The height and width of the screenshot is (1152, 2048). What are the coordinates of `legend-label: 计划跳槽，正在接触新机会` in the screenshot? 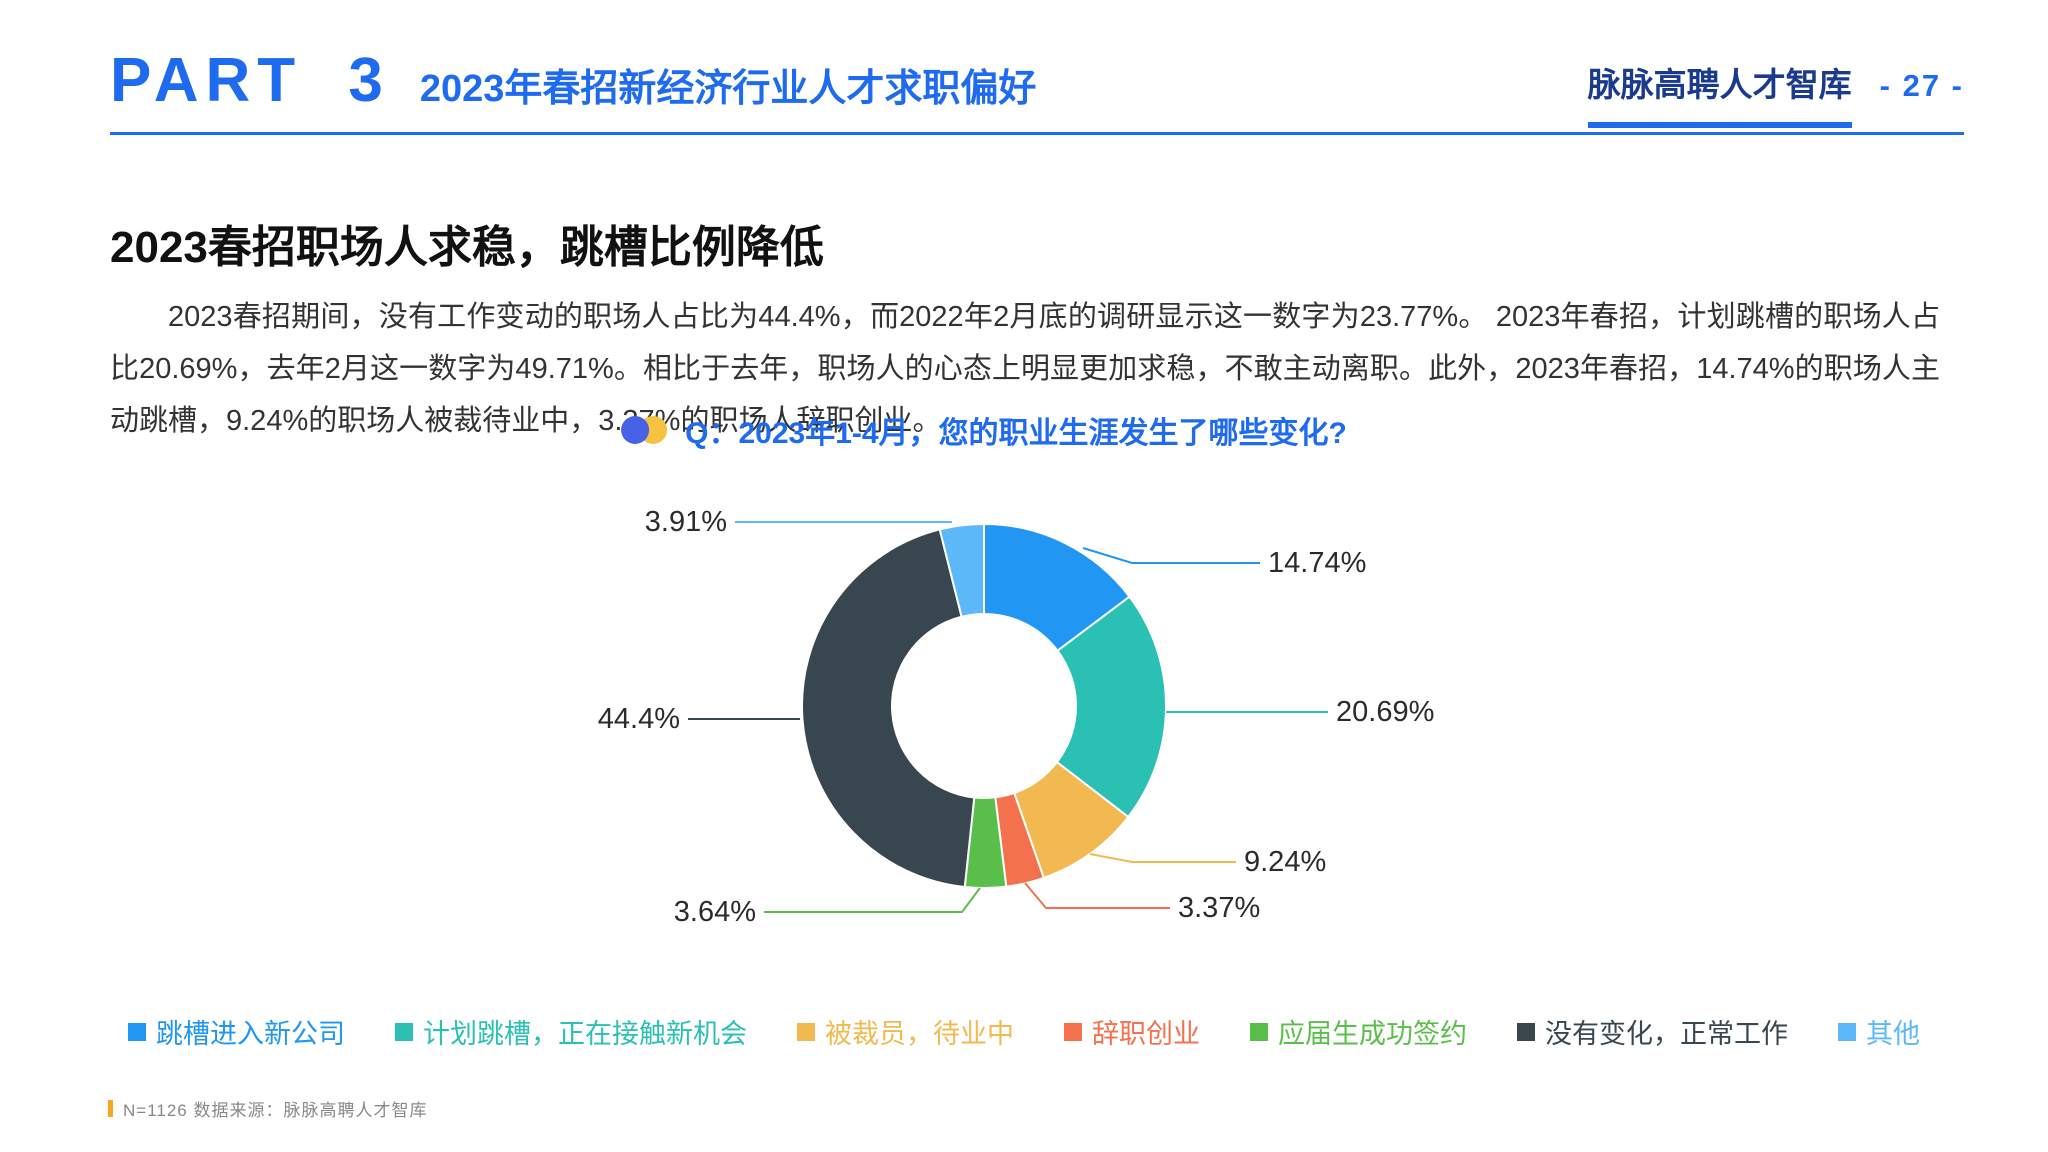 It's located at (585, 1034).